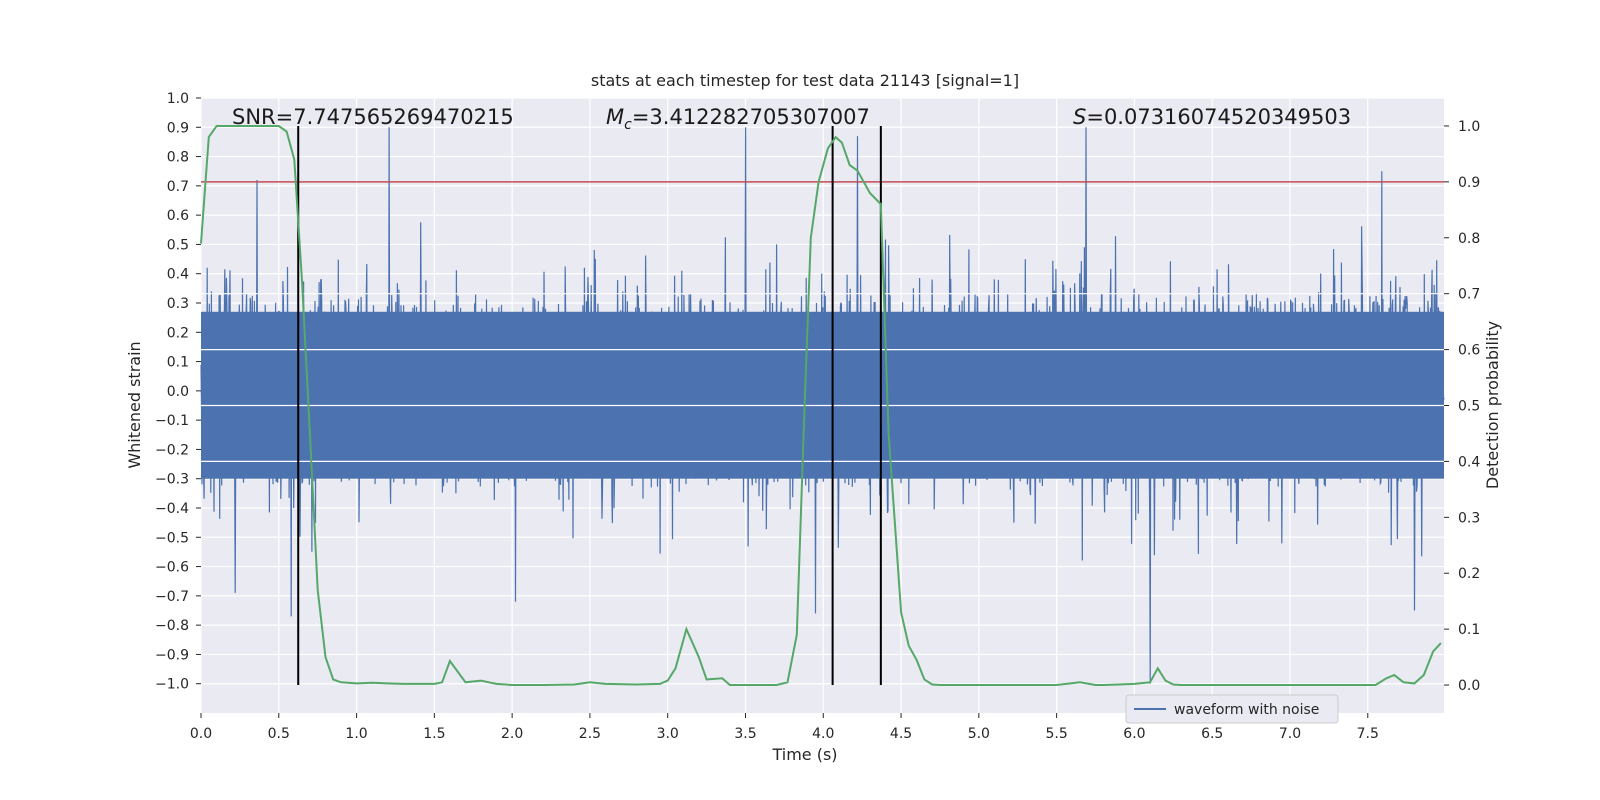  Describe the element at coordinates (979, 734) in the screenshot. I see `x-tick-label: 5.0` at that location.